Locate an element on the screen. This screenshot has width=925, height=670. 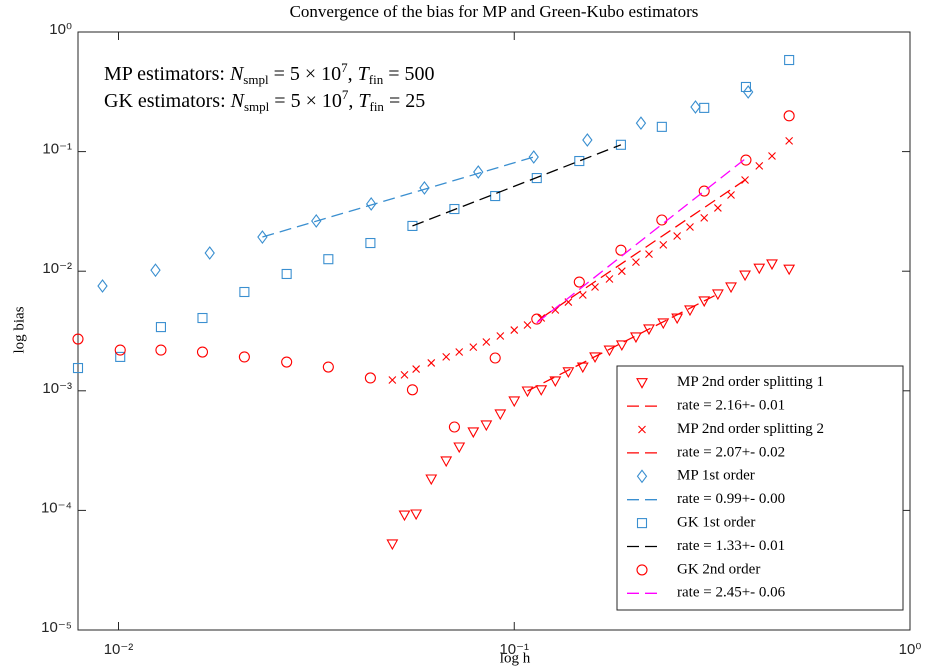
legend-label: GK 2nd order is located at coordinates (718, 569).